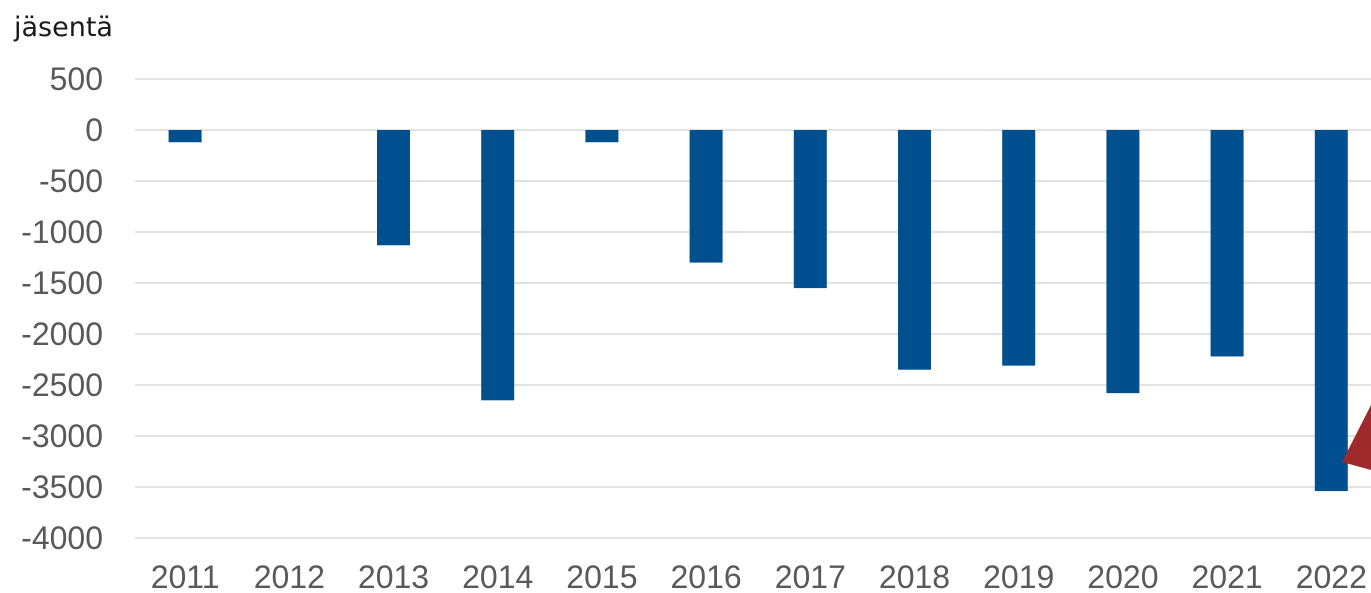 This screenshot has height=593, width=1371. Describe the element at coordinates (601, 576) in the screenshot. I see `x-tick-label-2015: 2015` at that location.